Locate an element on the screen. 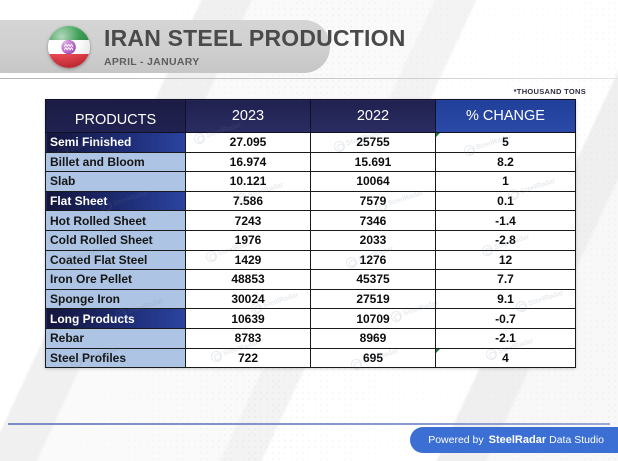  cell-2023: 27.095 is located at coordinates (248, 142).